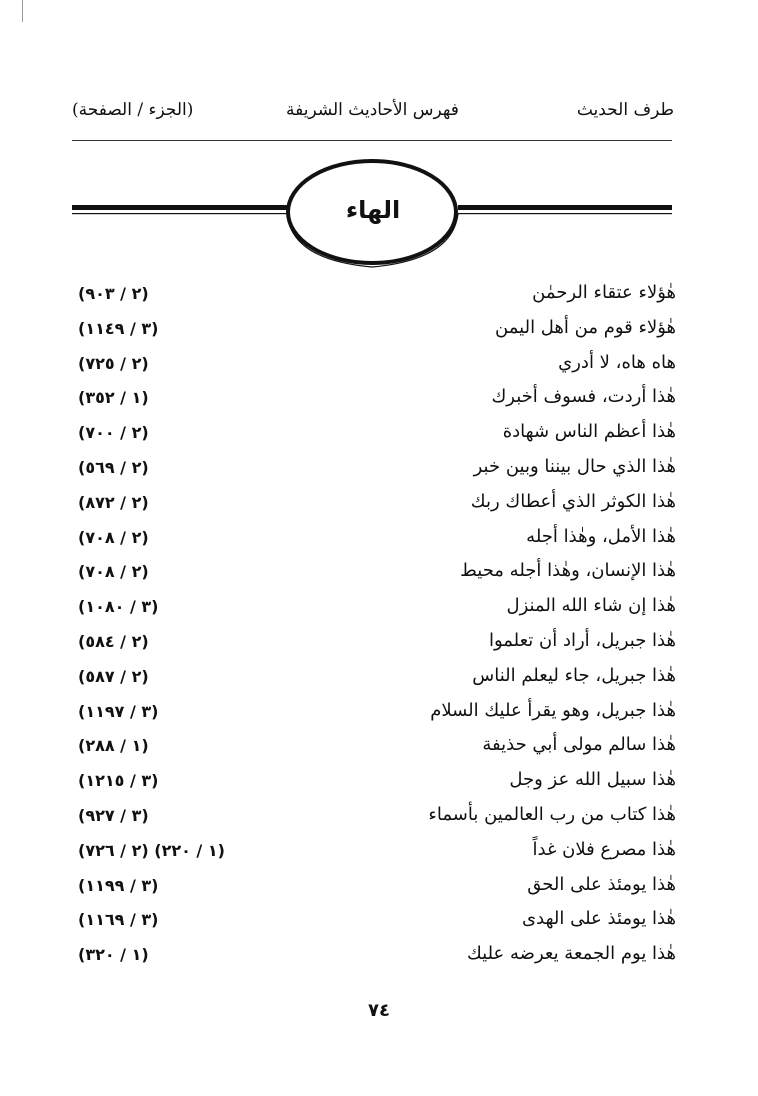 This screenshot has height=1096, width=758. I want to click on hadith-incipit: هٰذا يومئذ على الهدى, so click(599, 919).